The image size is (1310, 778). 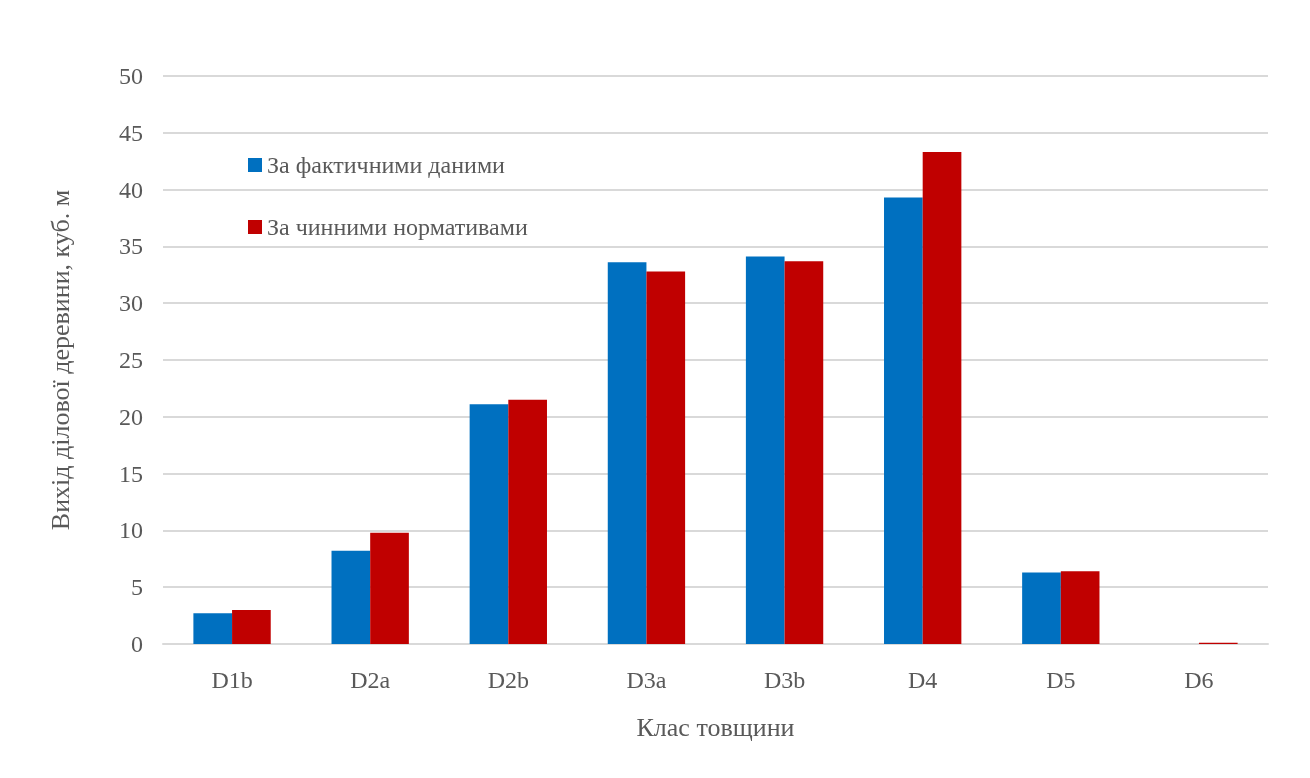 What do you see at coordinates (131, 473) in the screenshot?
I see `y-tick-label: 15` at bounding box center [131, 473].